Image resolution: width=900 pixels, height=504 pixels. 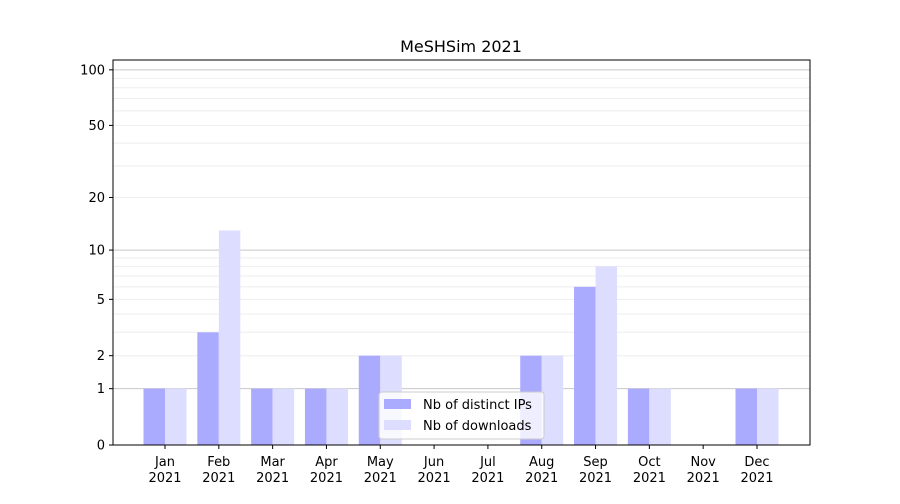 I want to click on x-tick-label: Oct 2021, so click(x=649, y=470).